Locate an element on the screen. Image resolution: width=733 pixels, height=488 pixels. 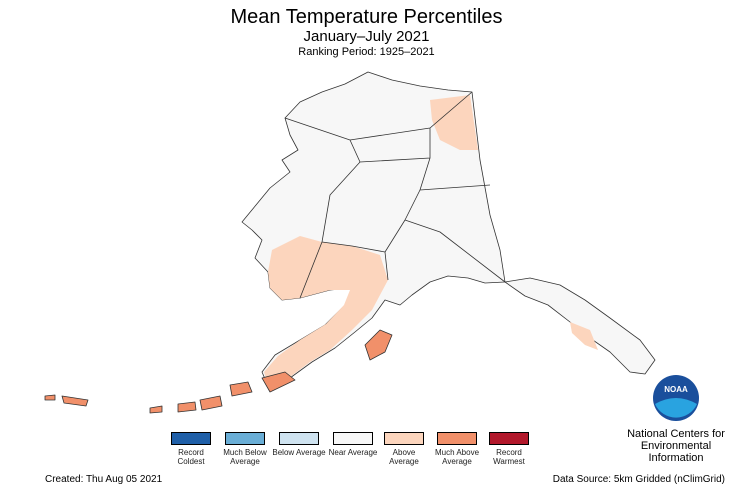
data-source: Data Source: 5km Gridded (nClimGrid) is located at coordinates (638, 479).